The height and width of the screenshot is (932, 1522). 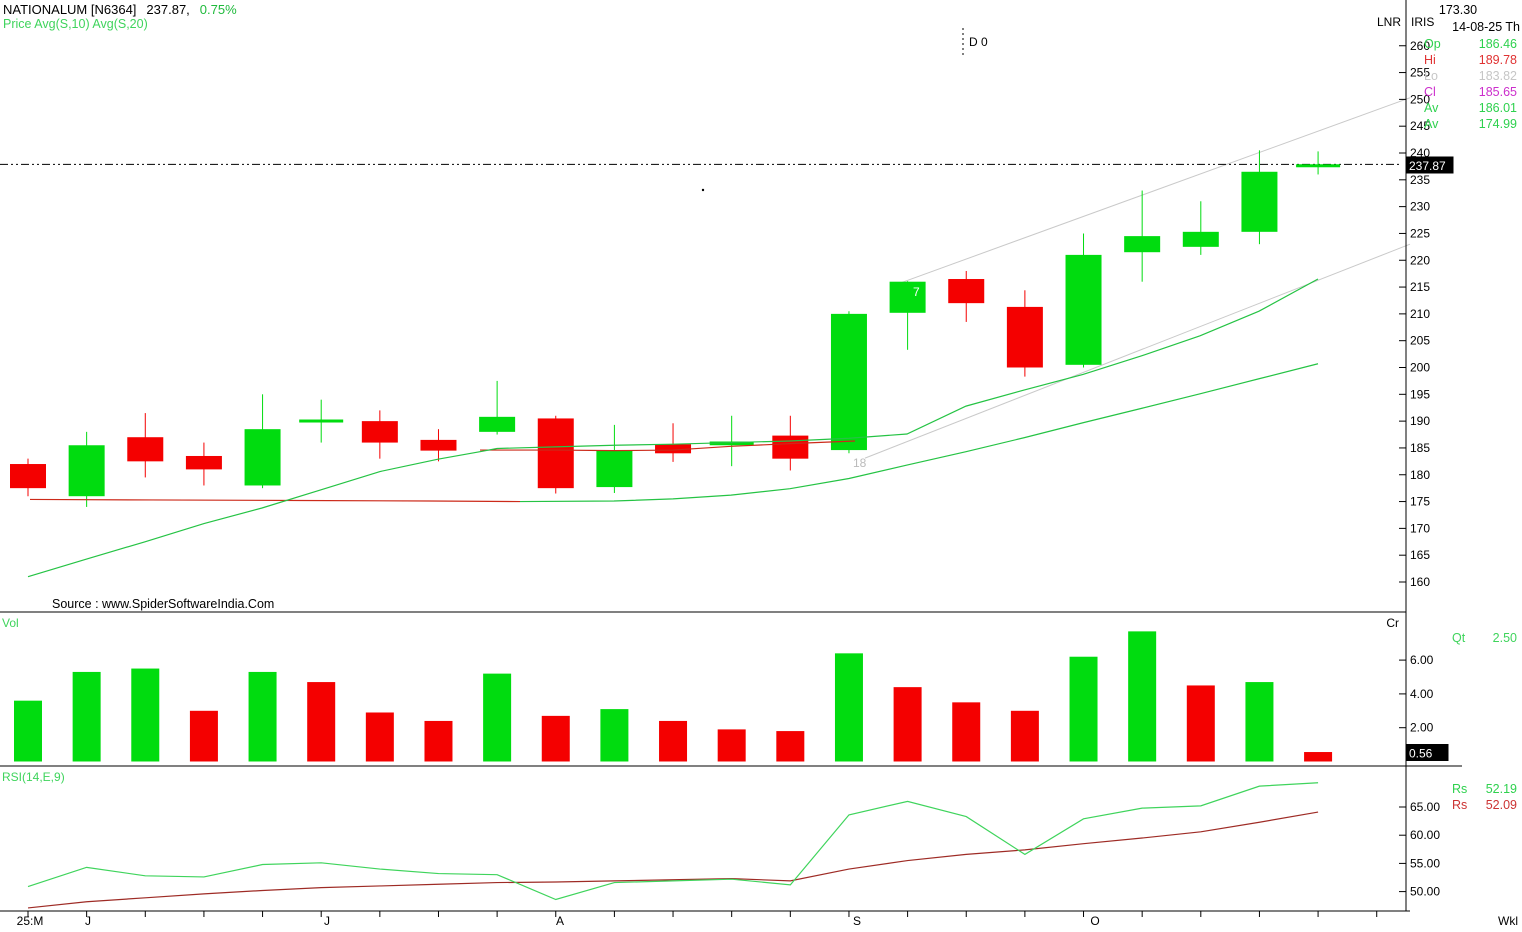 I want to click on regression-mode-label: LNR, so click(x=1389, y=22).